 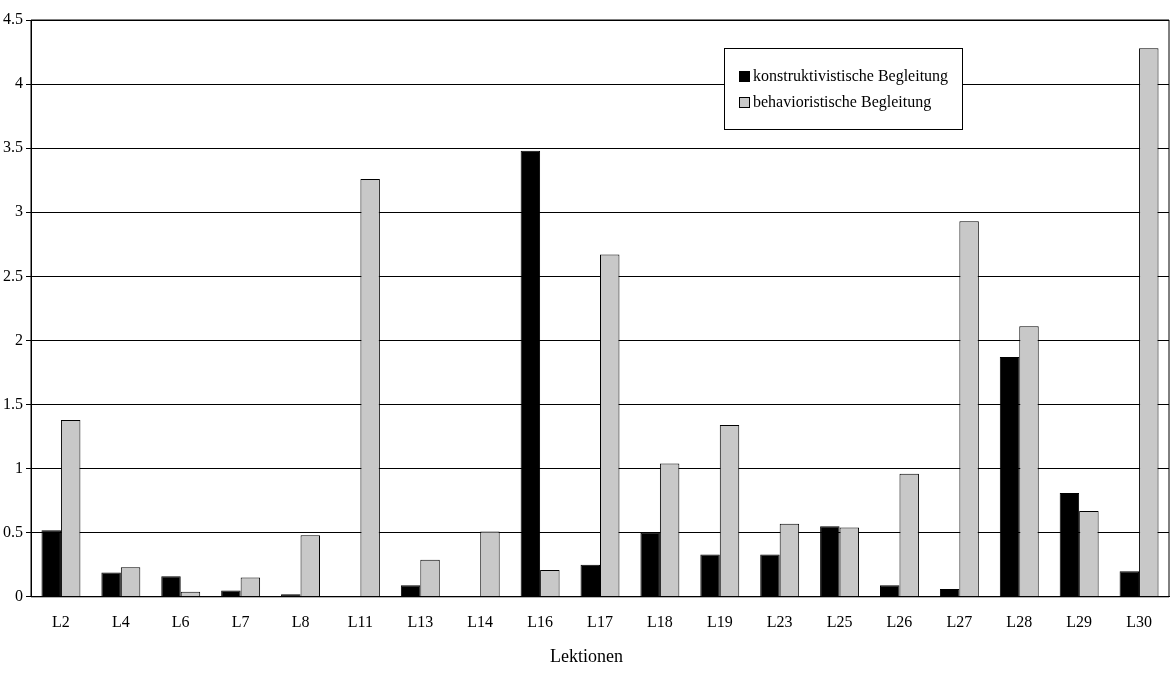 What do you see at coordinates (180, 621) in the screenshot?
I see `x-tick-label: L6` at bounding box center [180, 621].